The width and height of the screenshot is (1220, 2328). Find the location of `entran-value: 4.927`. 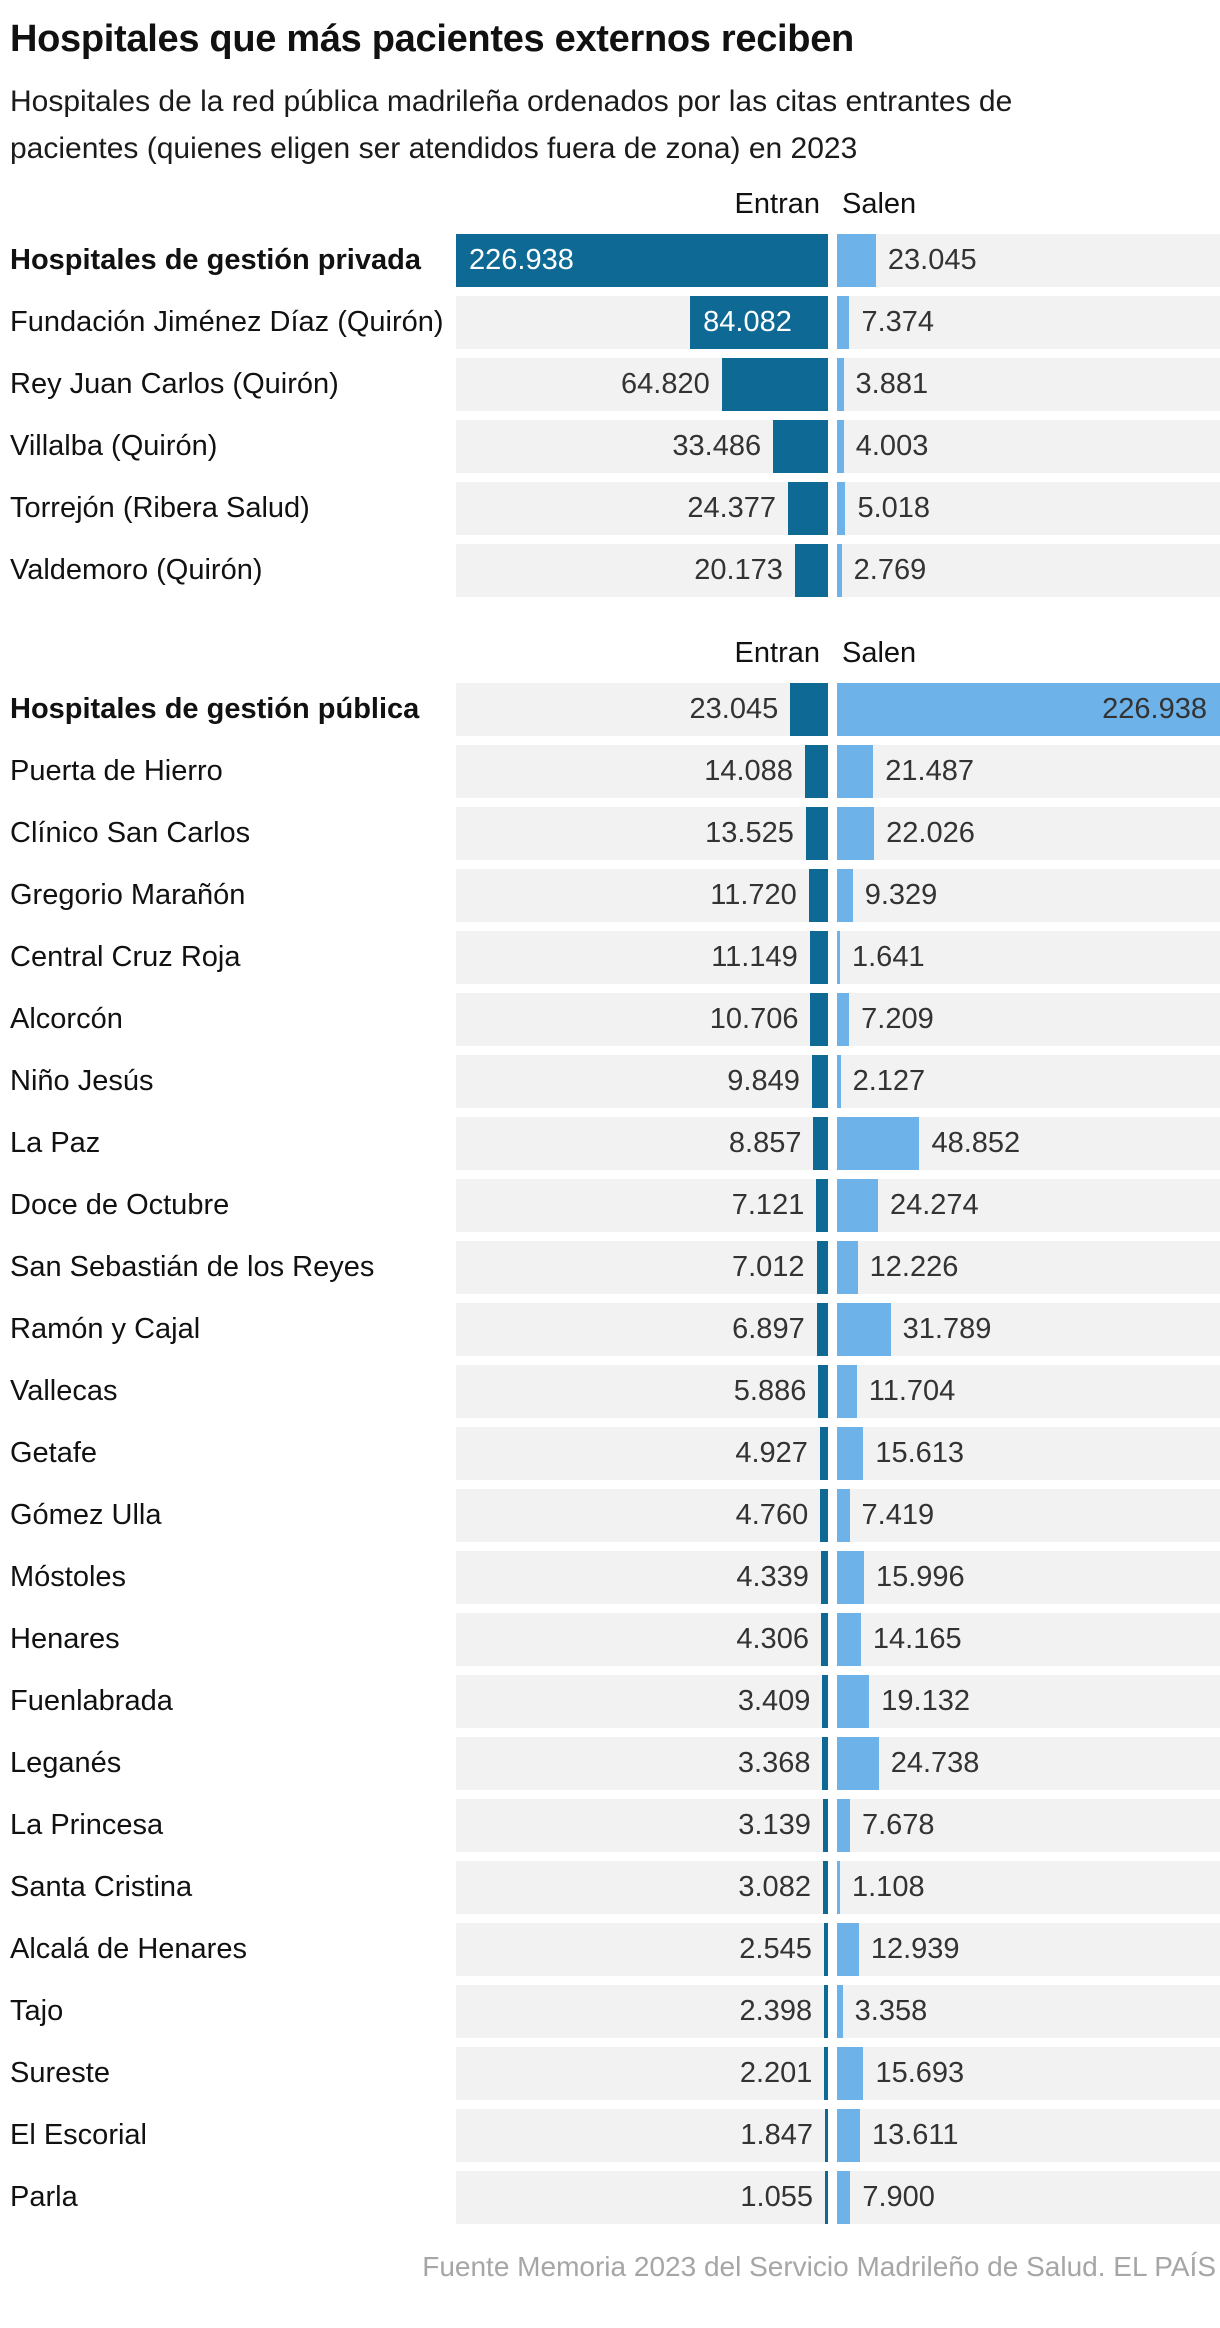

entran-value: 4.927 is located at coordinates (771, 1453).